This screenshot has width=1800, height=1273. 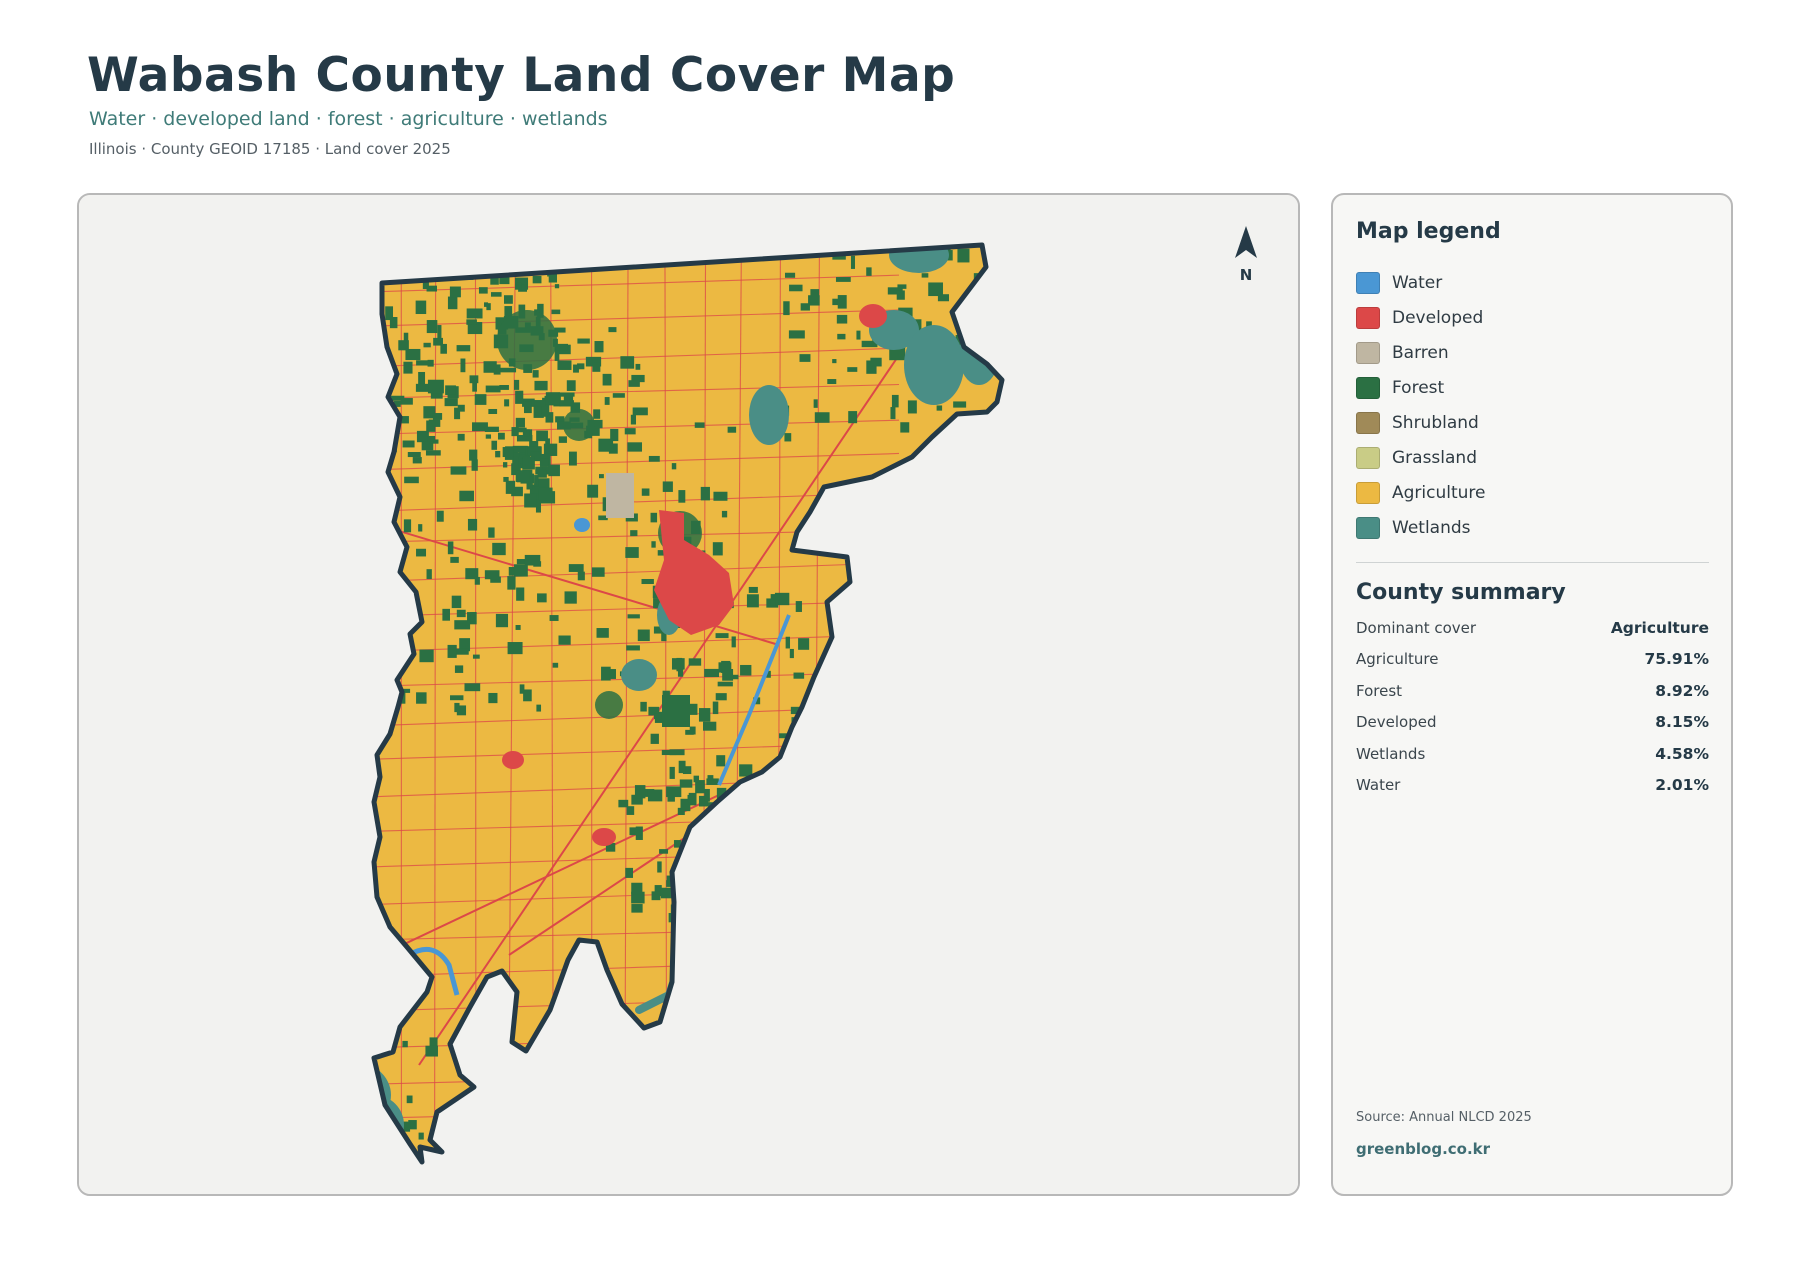 I want to click on barren-area, so click(x=620, y=495).